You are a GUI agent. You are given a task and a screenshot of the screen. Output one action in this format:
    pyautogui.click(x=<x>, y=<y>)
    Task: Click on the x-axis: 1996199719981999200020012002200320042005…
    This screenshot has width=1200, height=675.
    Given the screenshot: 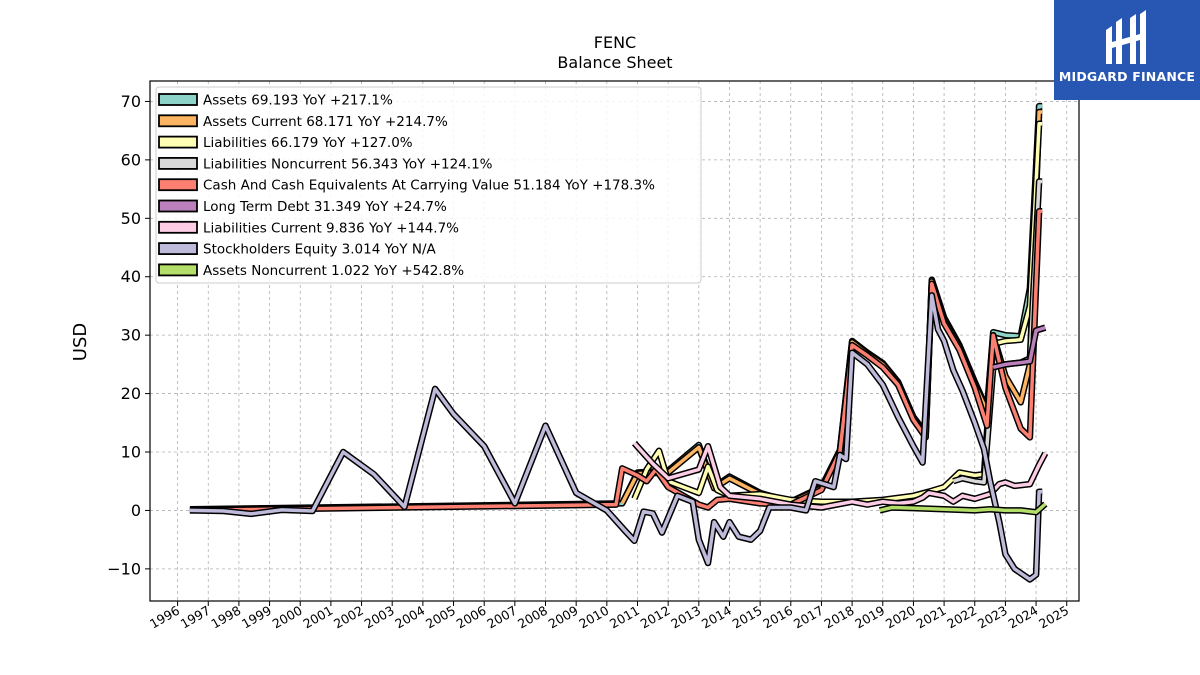 What is the action you would take?
    pyautogui.click(x=609, y=616)
    